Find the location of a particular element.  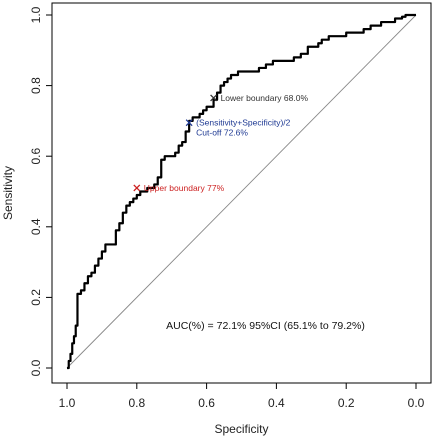

annotation: Lower boundary 68.0% is located at coordinates (259, 98).